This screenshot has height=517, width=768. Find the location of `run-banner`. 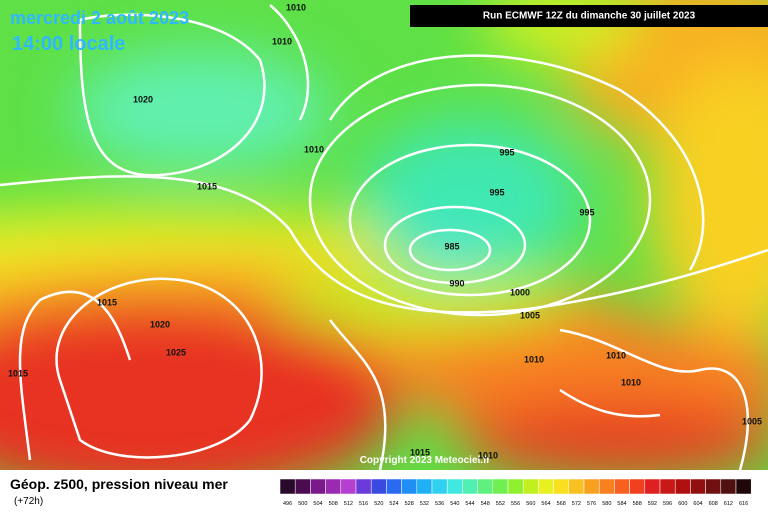

run-banner is located at coordinates (589, 16).